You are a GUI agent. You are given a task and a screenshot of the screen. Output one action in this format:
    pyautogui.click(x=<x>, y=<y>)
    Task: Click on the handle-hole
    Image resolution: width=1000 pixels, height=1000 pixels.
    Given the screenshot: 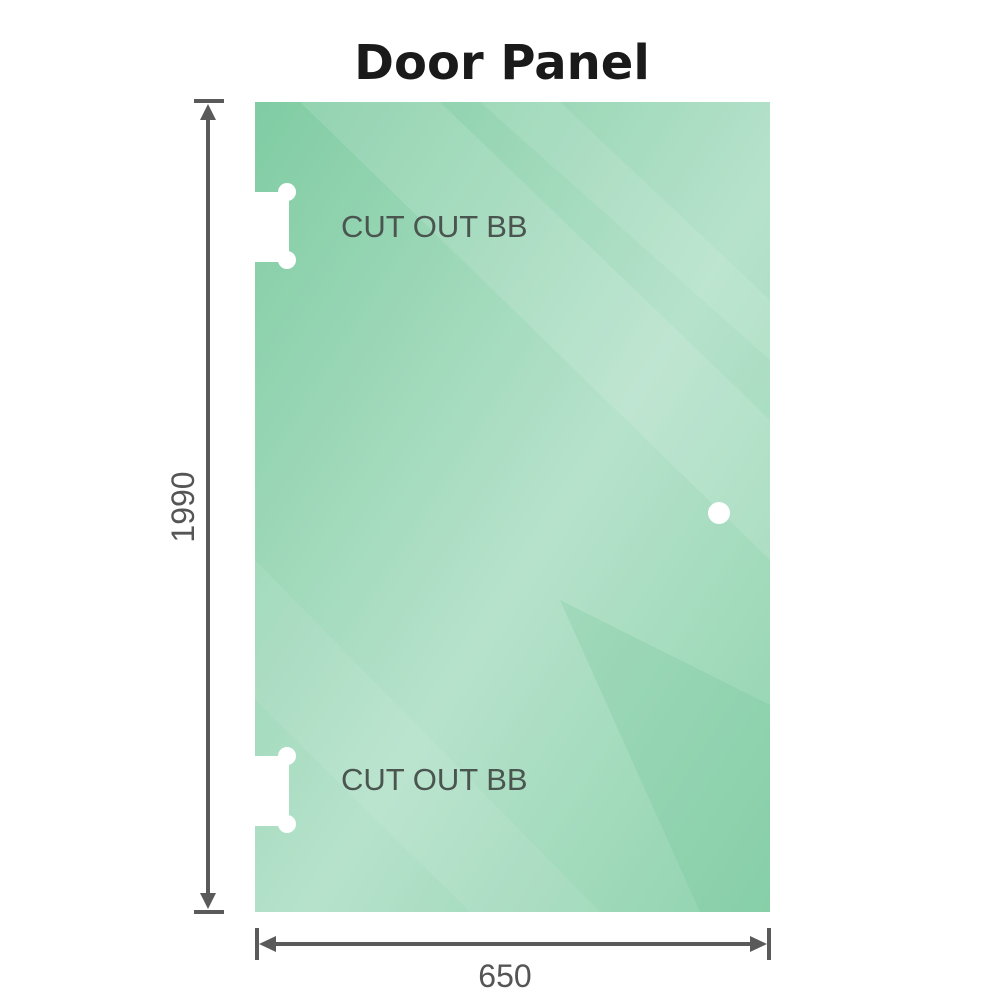 What is the action you would take?
    pyautogui.click(x=719, y=513)
    